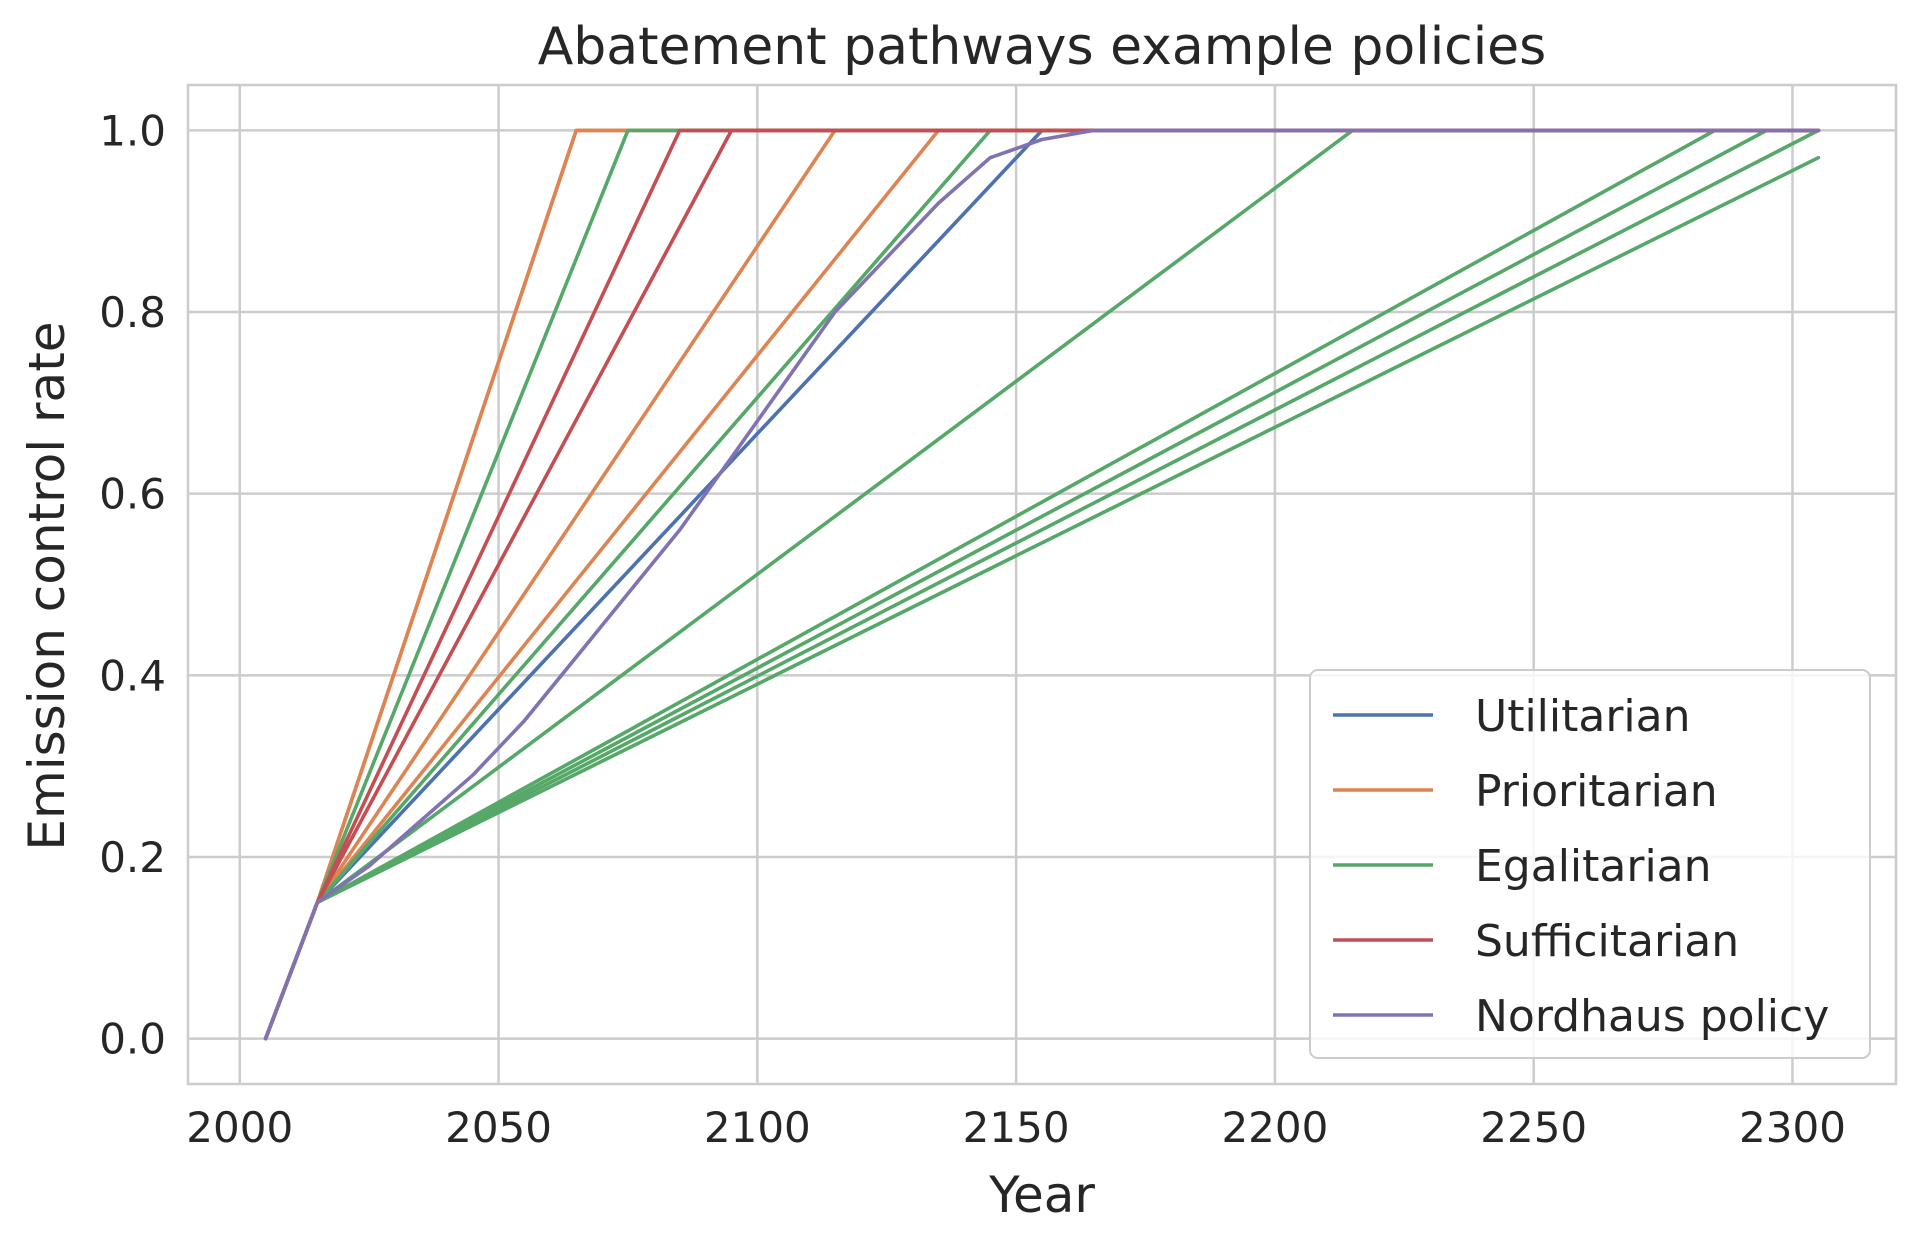 The height and width of the screenshot is (1245, 1914). What do you see at coordinates (1652, 1016) in the screenshot?
I see `legend-label-nordhaus-policy: Nordhaus policy` at bounding box center [1652, 1016].